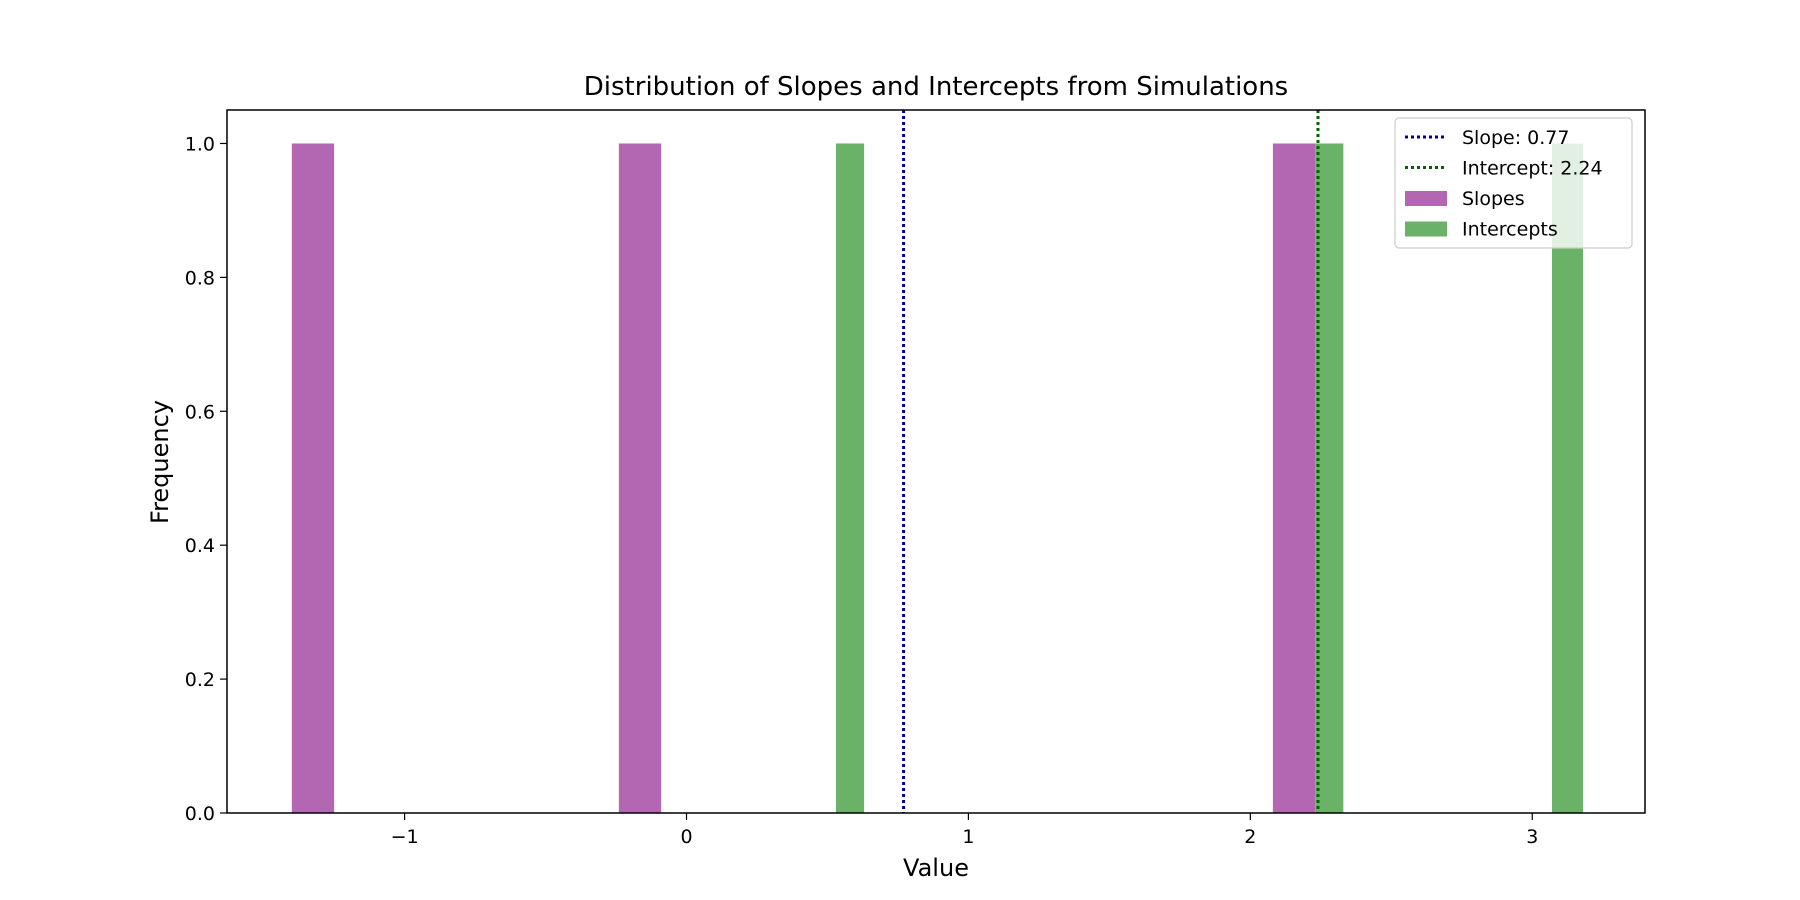 The width and height of the screenshot is (1800, 900). What do you see at coordinates (200, 546) in the screenshot?
I see `y-tick-label: 0.4` at bounding box center [200, 546].